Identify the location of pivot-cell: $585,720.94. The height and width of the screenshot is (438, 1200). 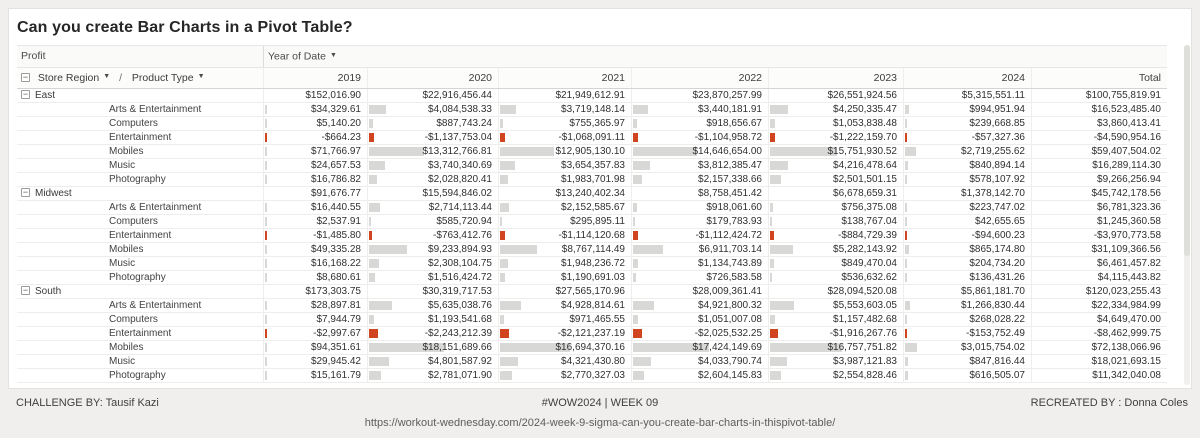
(432, 221).